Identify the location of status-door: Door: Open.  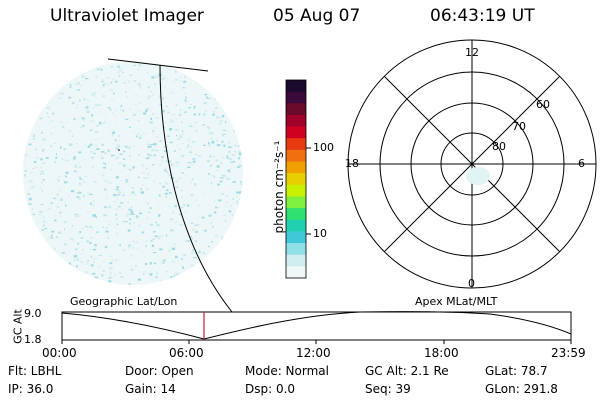
(159, 371).